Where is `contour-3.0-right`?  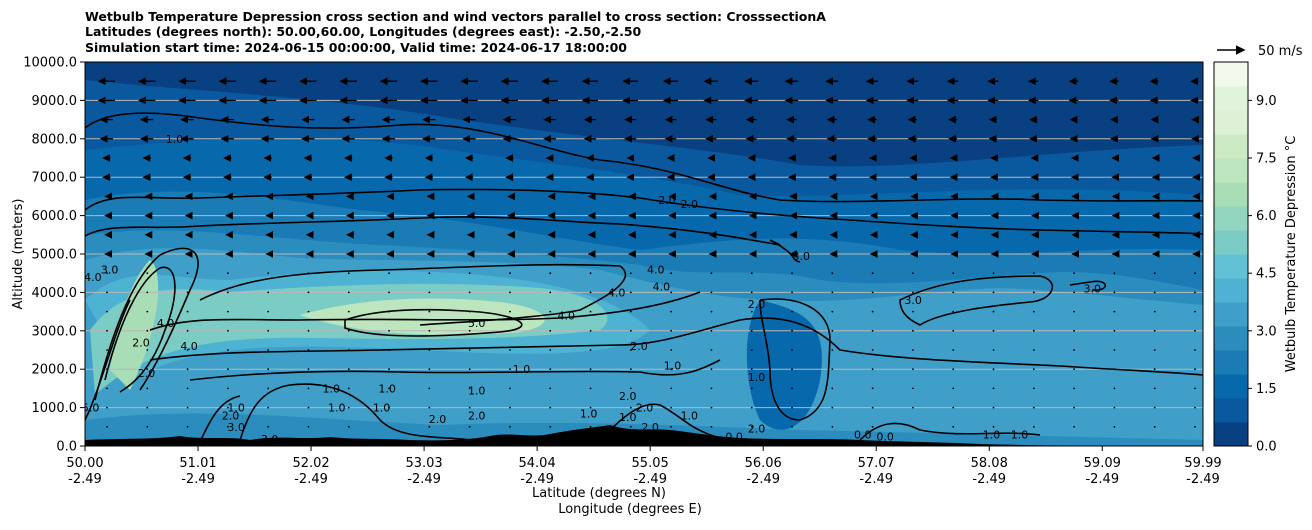 contour-3.0-right is located at coordinates (976, 300).